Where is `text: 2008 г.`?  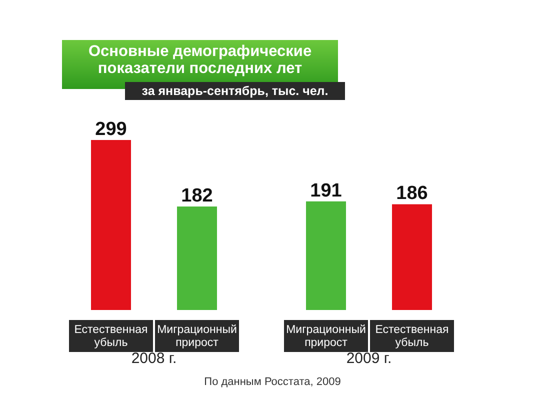
text: 2008 г. is located at coordinates (154, 358).